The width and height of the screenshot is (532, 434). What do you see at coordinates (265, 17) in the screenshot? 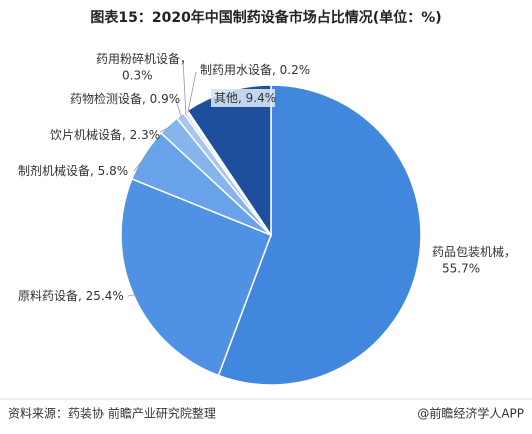
I see `chart-title: 图表15：2020年中国制药设备市场占比情况(单位：%)` at bounding box center [265, 17].